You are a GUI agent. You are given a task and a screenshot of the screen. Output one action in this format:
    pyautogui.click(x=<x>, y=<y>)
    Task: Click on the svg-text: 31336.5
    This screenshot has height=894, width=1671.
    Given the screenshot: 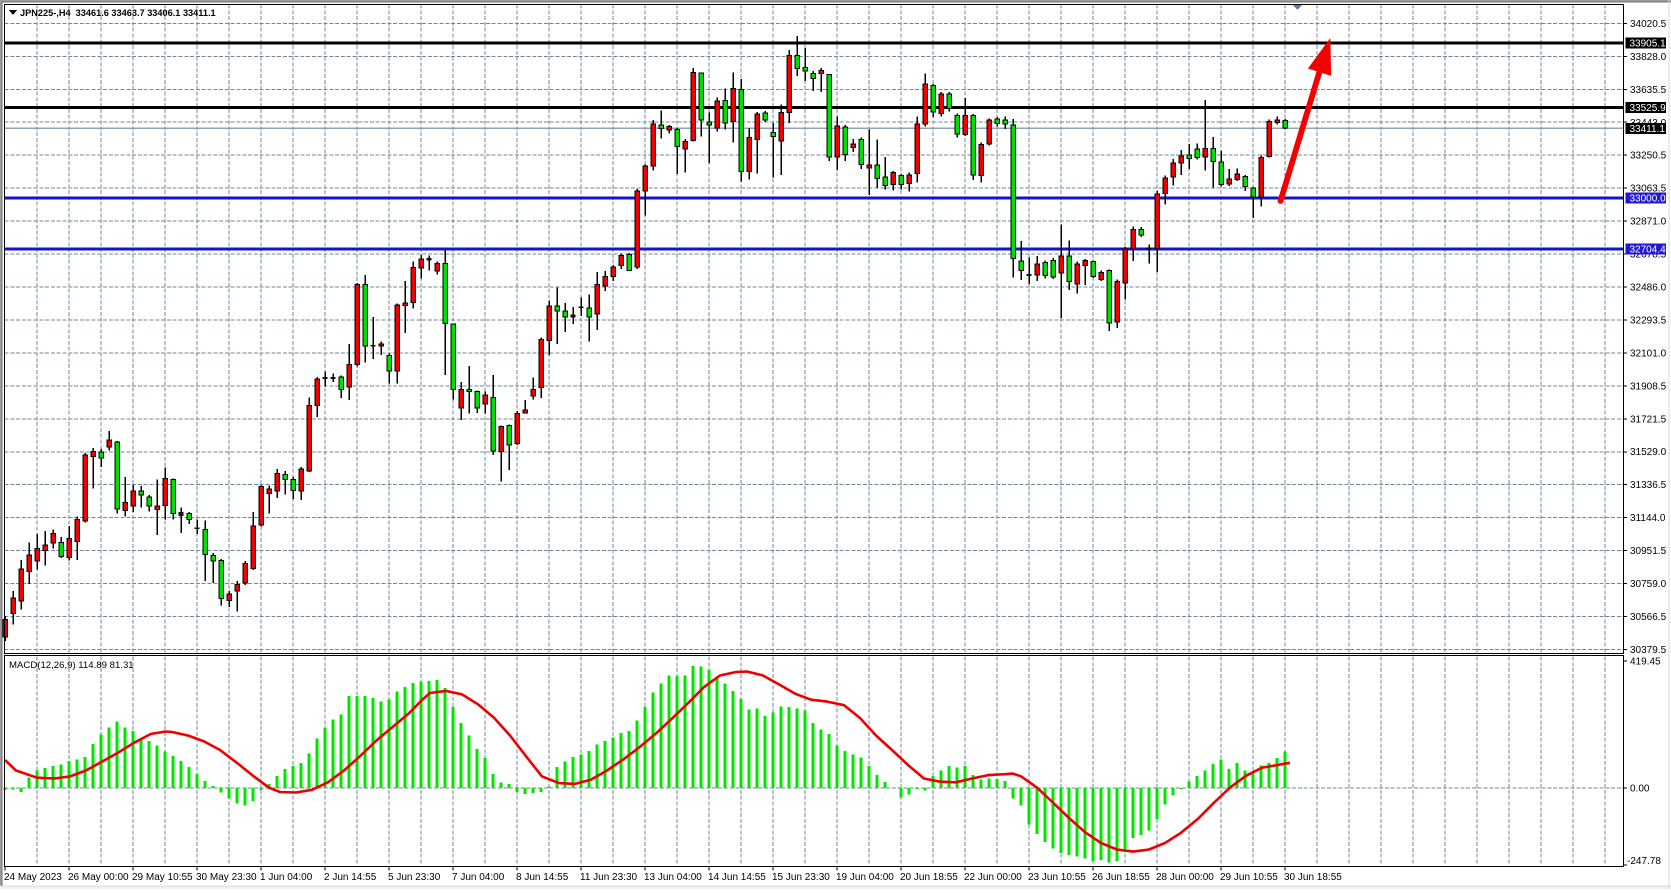 What is the action you would take?
    pyautogui.click(x=1648, y=485)
    